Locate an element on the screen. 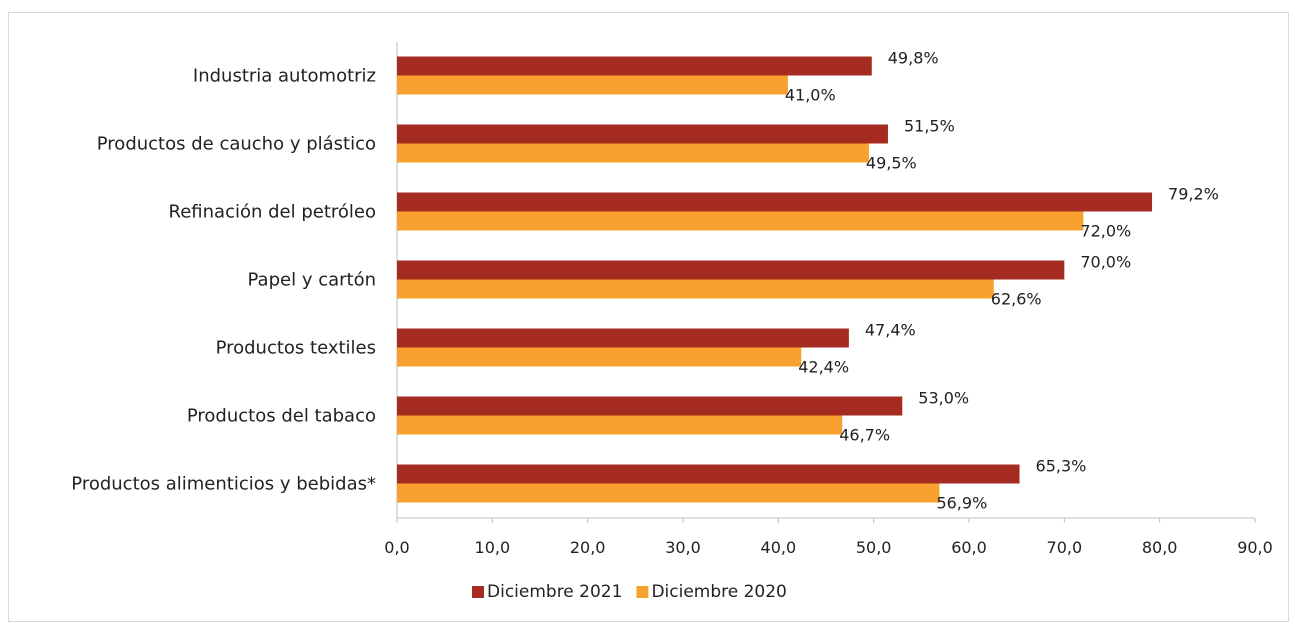  x-tick-label: 30,0 is located at coordinates (683, 547).